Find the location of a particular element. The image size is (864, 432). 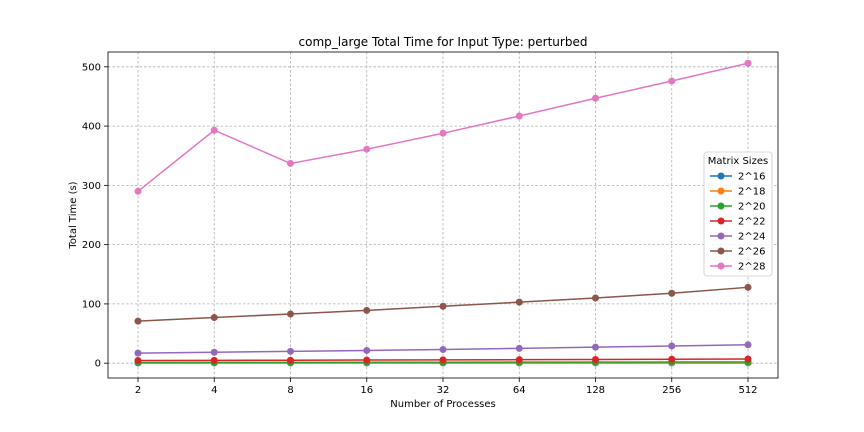

legend-entry: 2^28 is located at coordinates (737, 267).